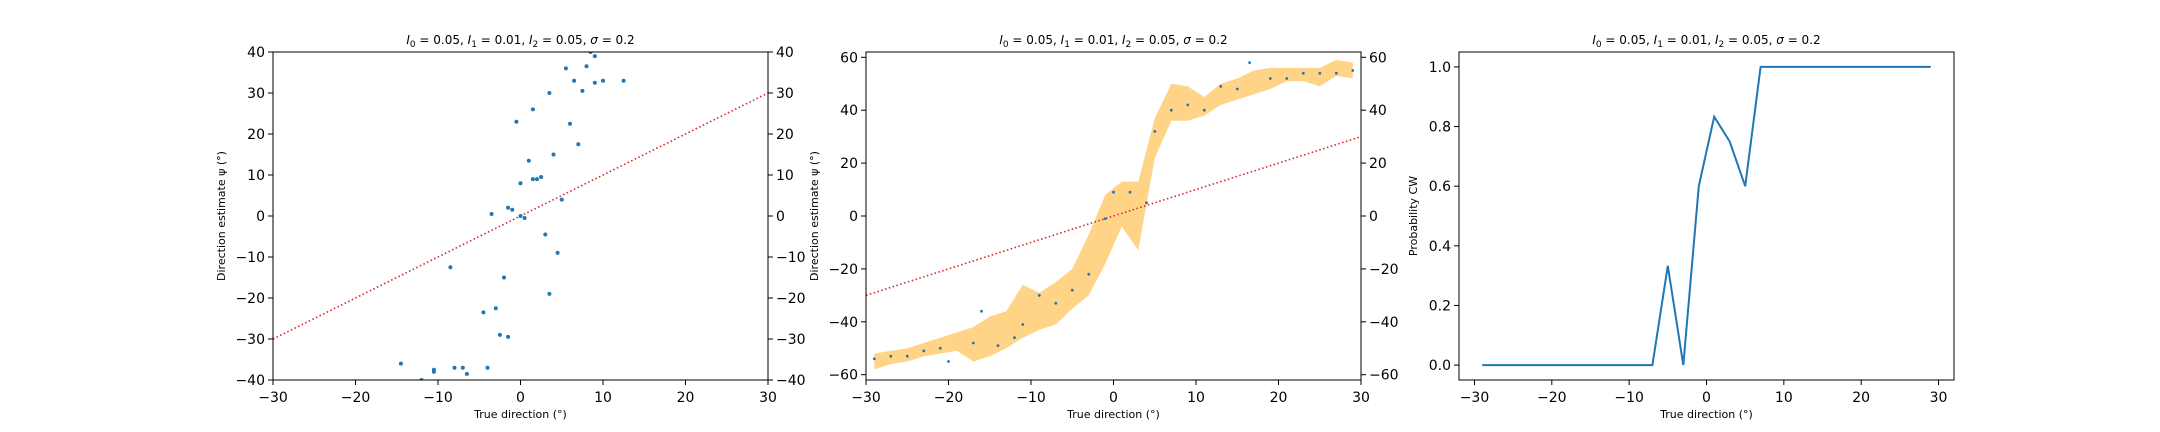 Image resolution: width=2160 pixels, height=432 pixels. What do you see at coordinates (1939, 398) in the screenshot?
I see `x-tick-label: 30` at bounding box center [1939, 398].